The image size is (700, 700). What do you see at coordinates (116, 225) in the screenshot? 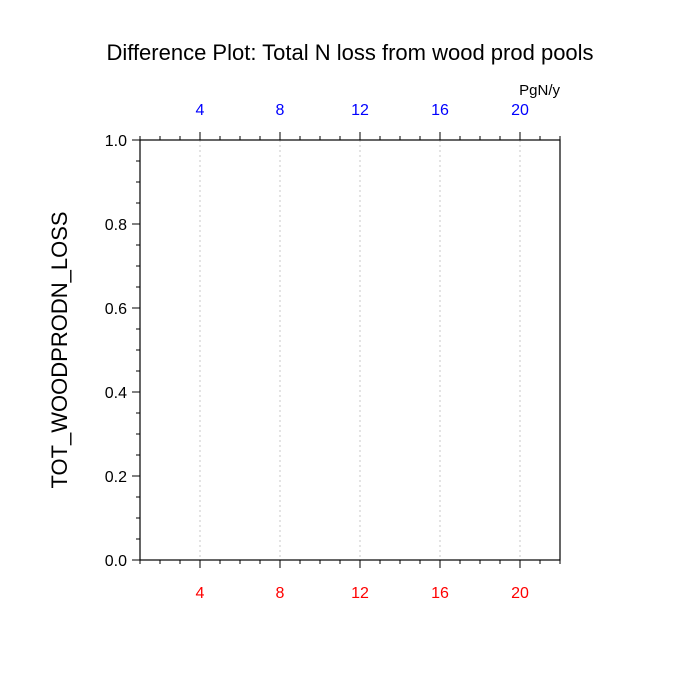
I see `y-tick-label: 0.8` at bounding box center [116, 225].